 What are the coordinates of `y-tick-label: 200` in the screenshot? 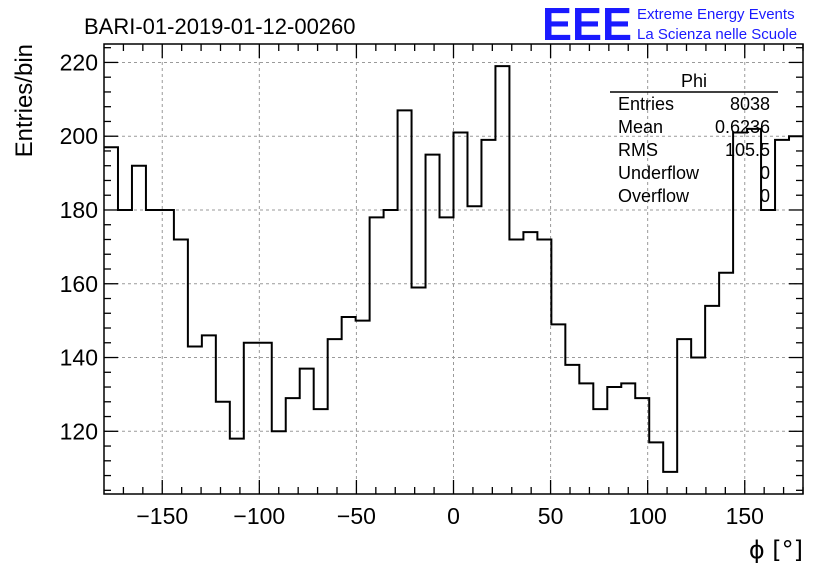 It's located at (79, 136).